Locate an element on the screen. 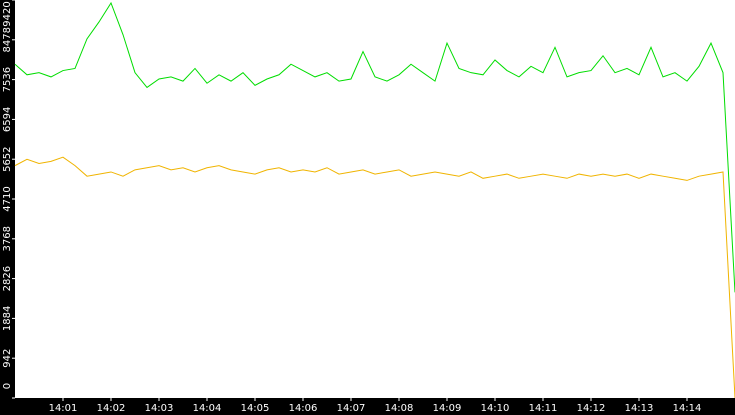 The image size is (735, 415). x-tick-label: 14:03 is located at coordinates (159, 408).